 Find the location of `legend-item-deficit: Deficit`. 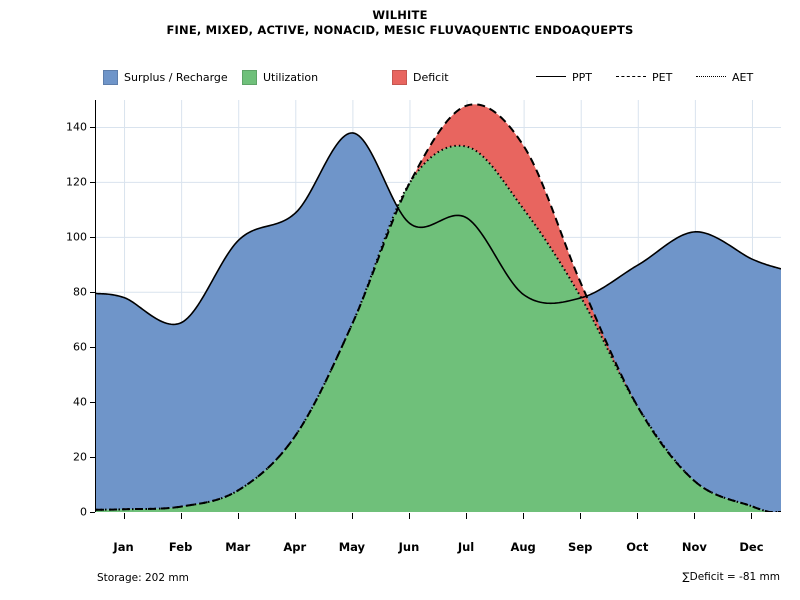

legend-item-deficit: Deficit is located at coordinates (420, 77).